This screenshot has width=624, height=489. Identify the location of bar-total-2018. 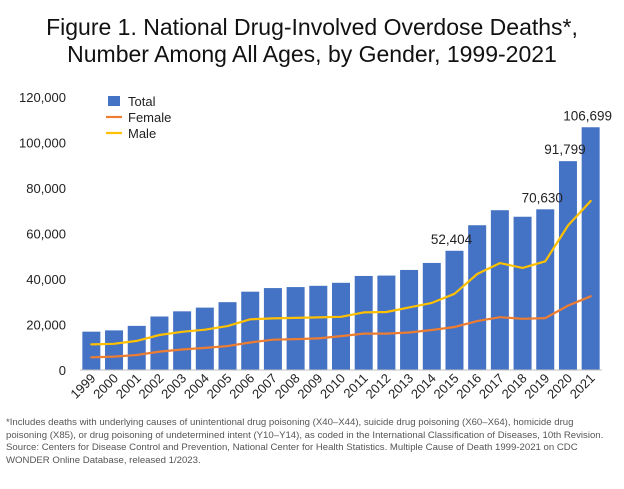
(522, 293).